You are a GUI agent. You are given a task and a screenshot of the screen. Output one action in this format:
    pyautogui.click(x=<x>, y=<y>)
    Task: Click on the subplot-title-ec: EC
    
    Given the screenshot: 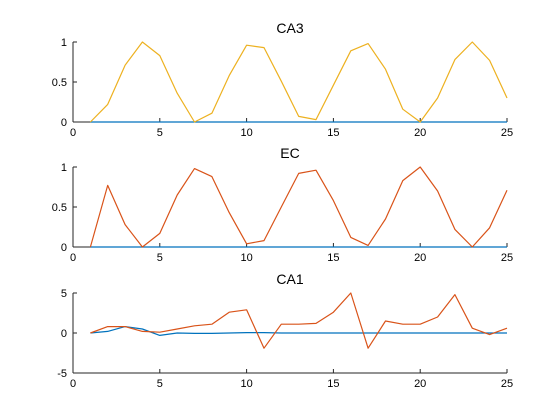 What is the action you would take?
    pyautogui.click(x=289, y=153)
    